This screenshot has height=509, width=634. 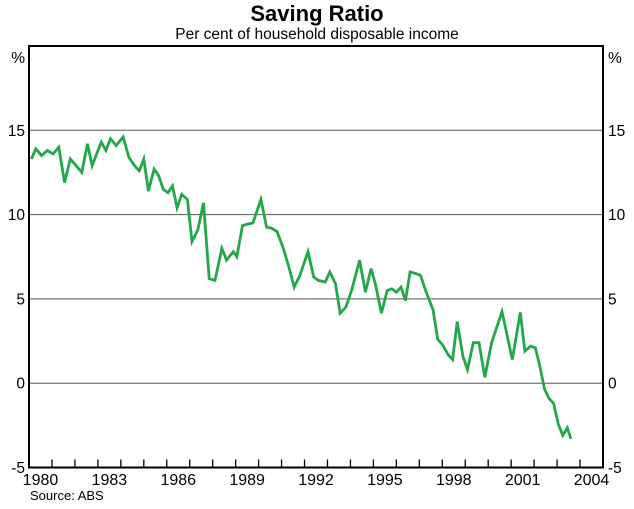 What do you see at coordinates (592, 480) in the screenshot?
I see `x-tick-label: 2004` at bounding box center [592, 480].